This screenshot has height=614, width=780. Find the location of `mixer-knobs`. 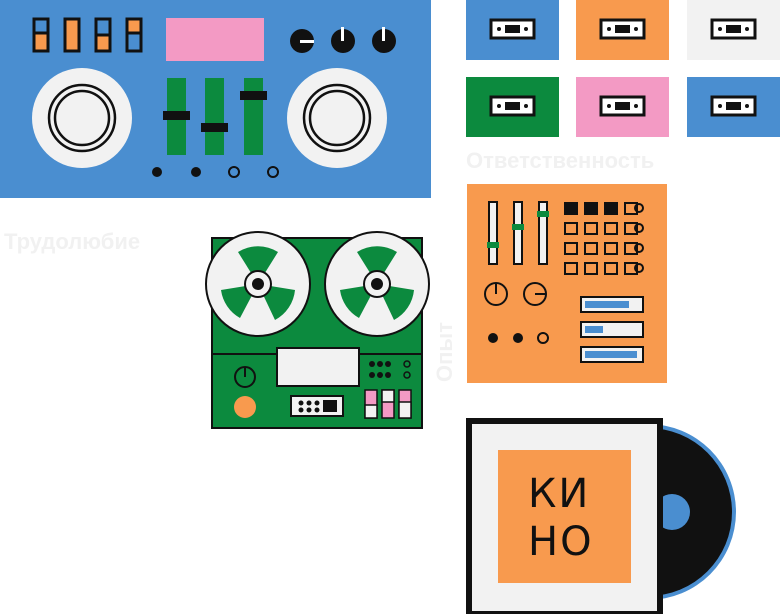

mixer-knobs is located at coordinates (515, 294).